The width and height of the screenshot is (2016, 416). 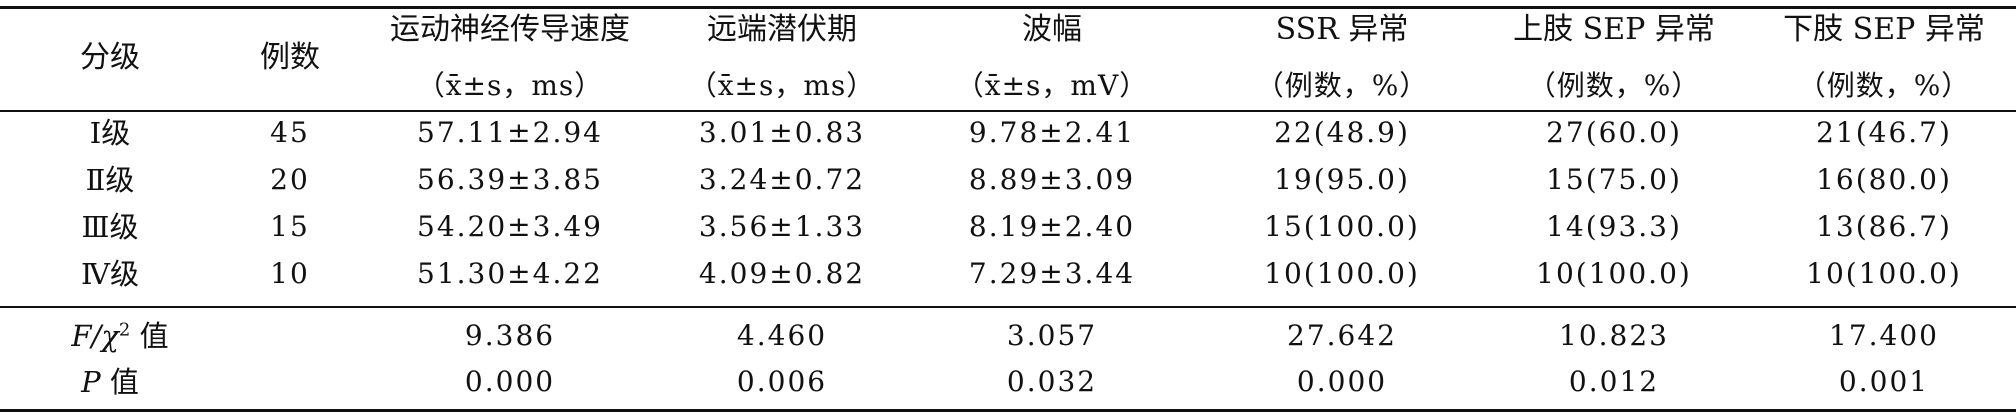 I want to click on header-amp-unit: （x̄±s，mV）, so click(x=1052, y=85).